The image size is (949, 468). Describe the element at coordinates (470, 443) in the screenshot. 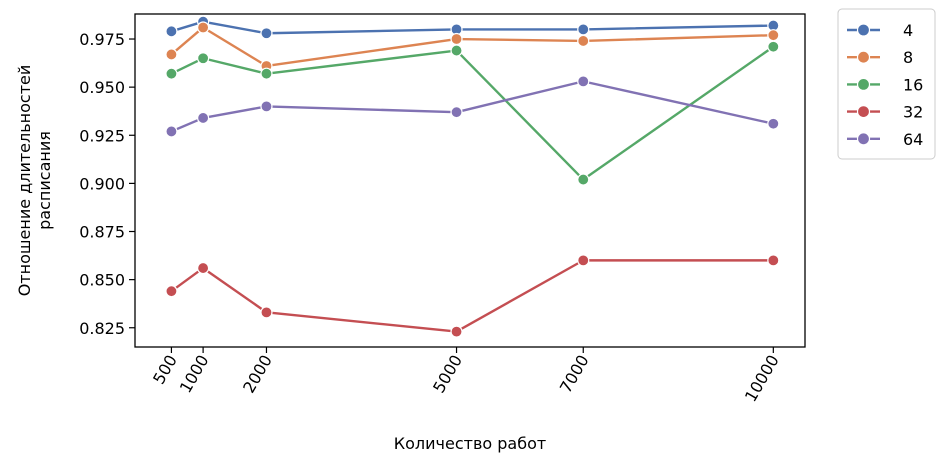

I see `x-axis-label: Количество работ` at that location.